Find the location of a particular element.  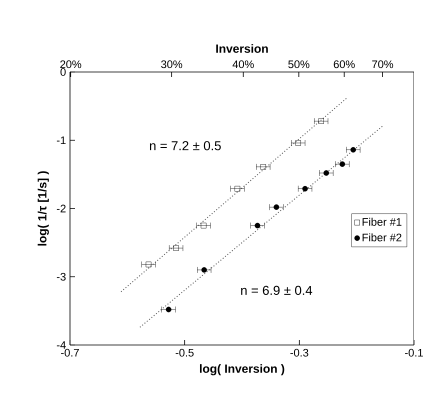

x2-tick-label: 20% is located at coordinates (71, 64).